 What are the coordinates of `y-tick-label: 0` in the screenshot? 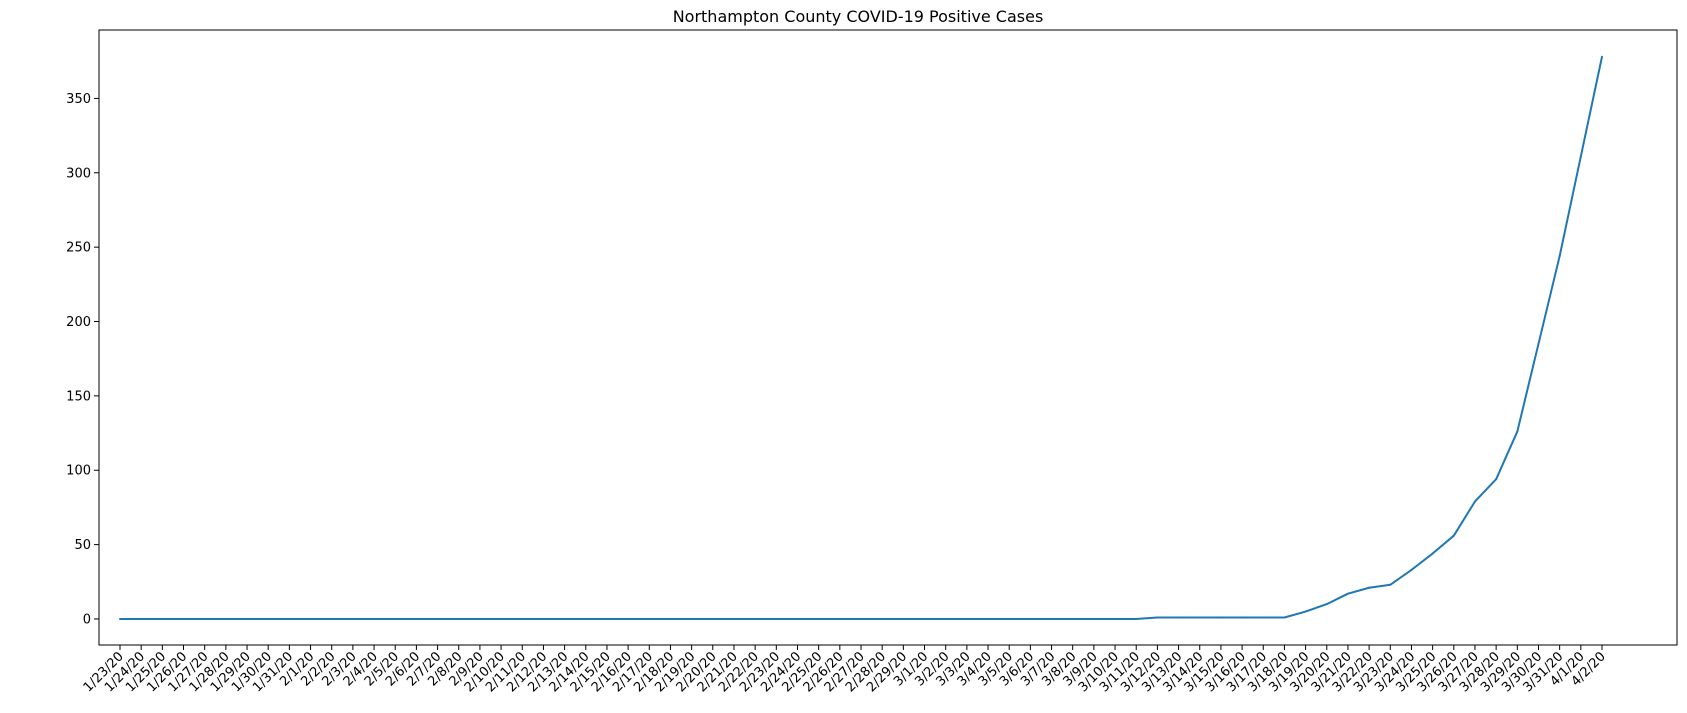 It's located at (87, 619).